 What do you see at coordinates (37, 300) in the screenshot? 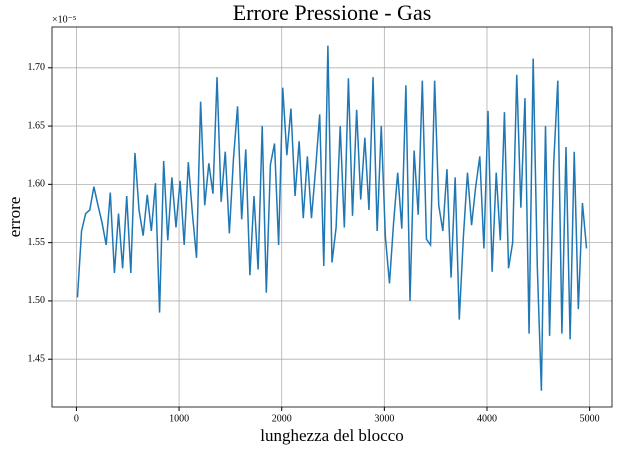
I see `y-tick-label: 1.50` at bounding box center [37, 300].